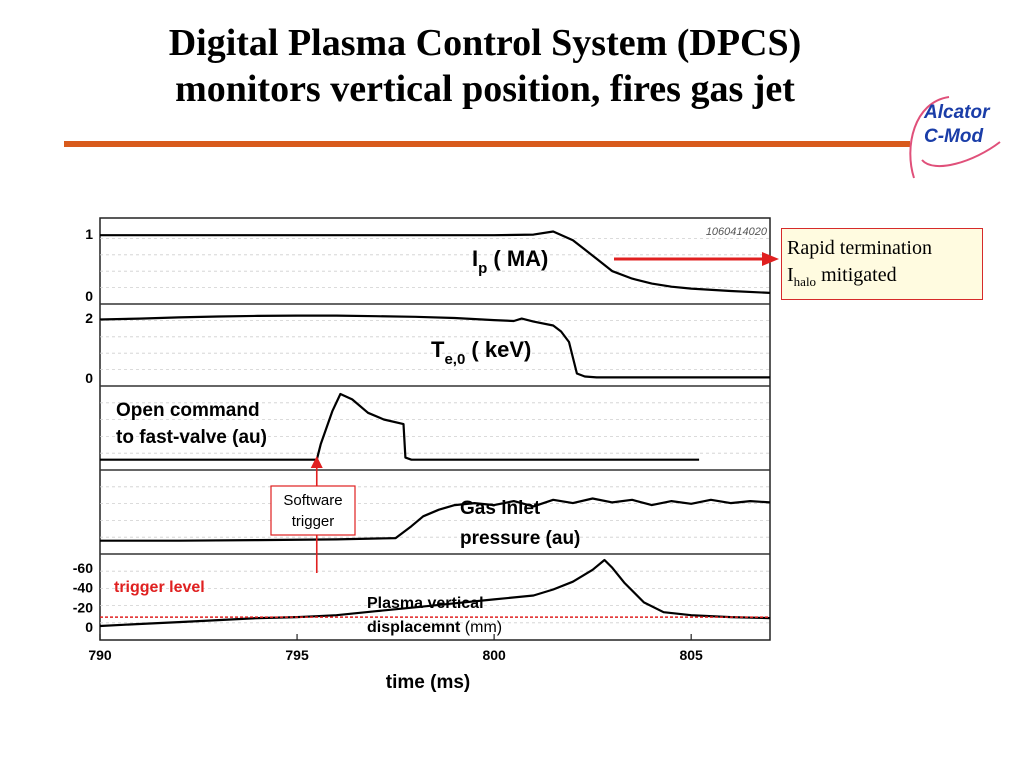 Image resolution: width=1024 pixels, height=768 pixels. What do you see at coordinates (856, 275) in the screenshot?
I see `callout-mitigated: mitigated` at bounding box center [856, 275].